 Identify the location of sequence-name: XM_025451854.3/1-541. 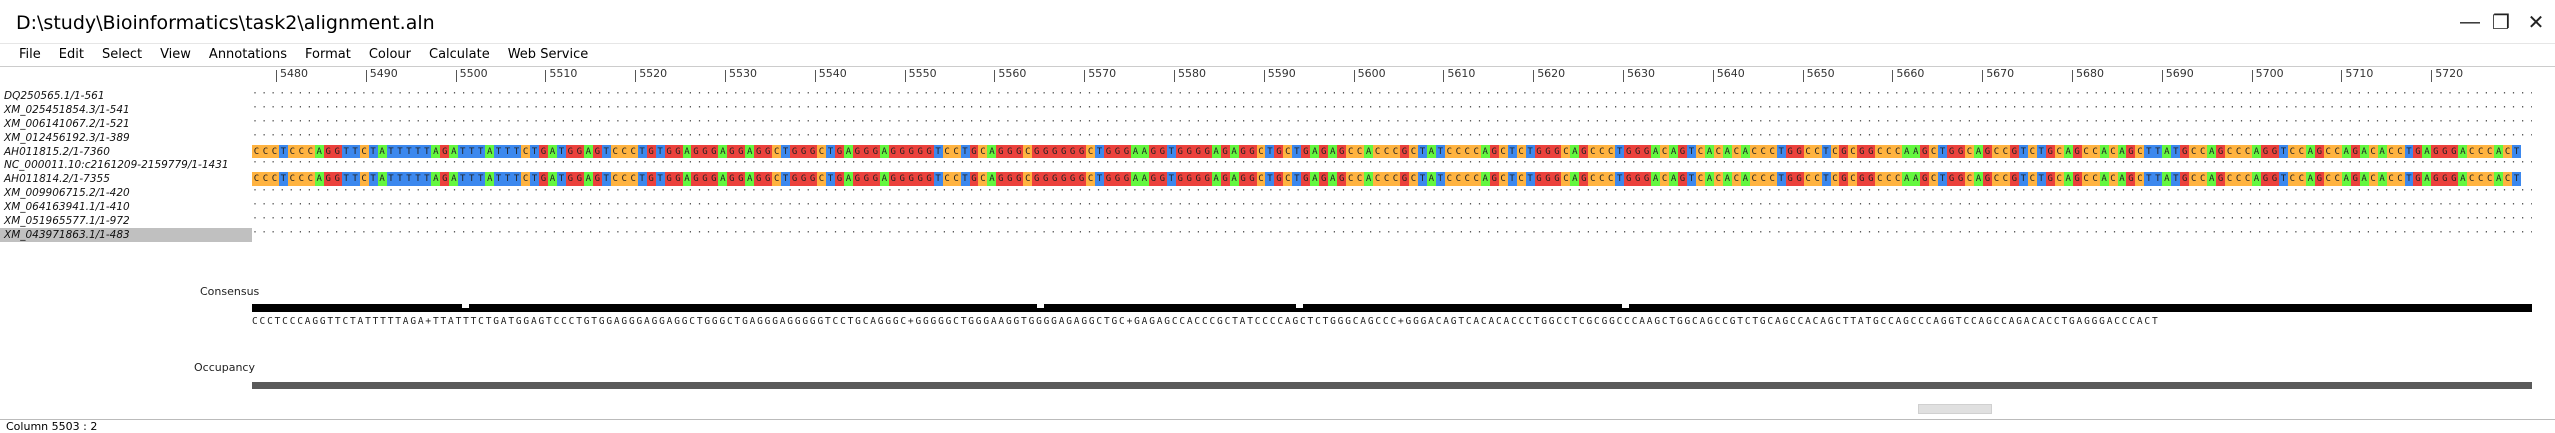
(67, 109).